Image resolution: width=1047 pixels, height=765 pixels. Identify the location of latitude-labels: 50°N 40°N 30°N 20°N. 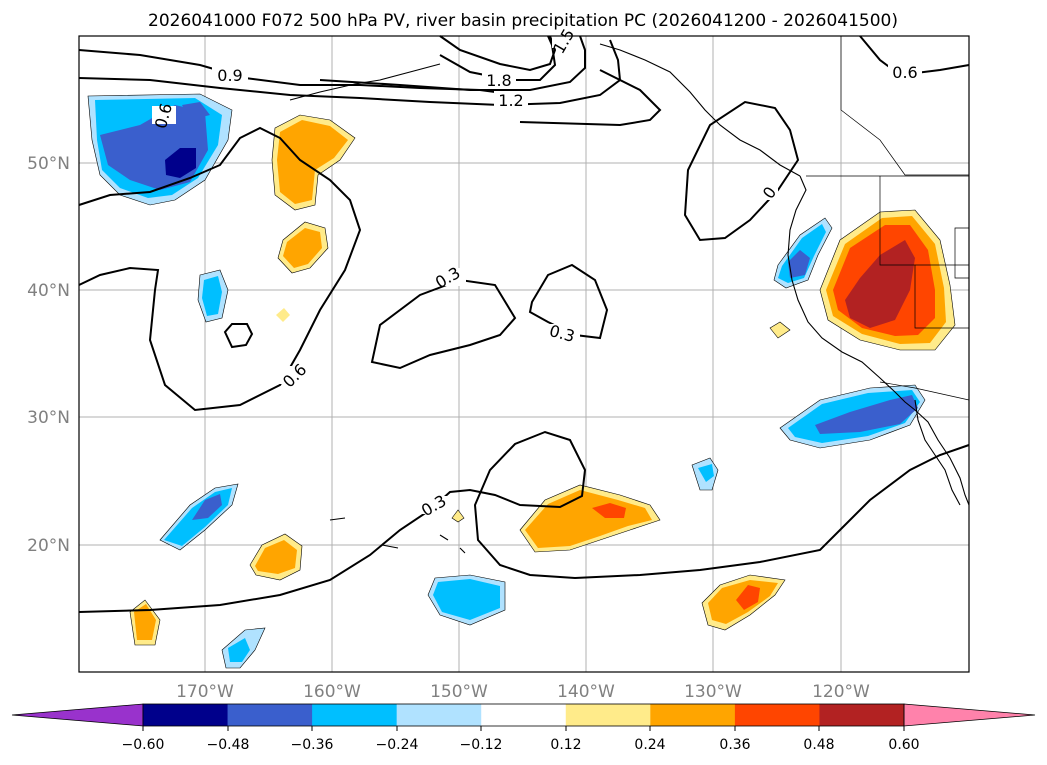
(48, 355).